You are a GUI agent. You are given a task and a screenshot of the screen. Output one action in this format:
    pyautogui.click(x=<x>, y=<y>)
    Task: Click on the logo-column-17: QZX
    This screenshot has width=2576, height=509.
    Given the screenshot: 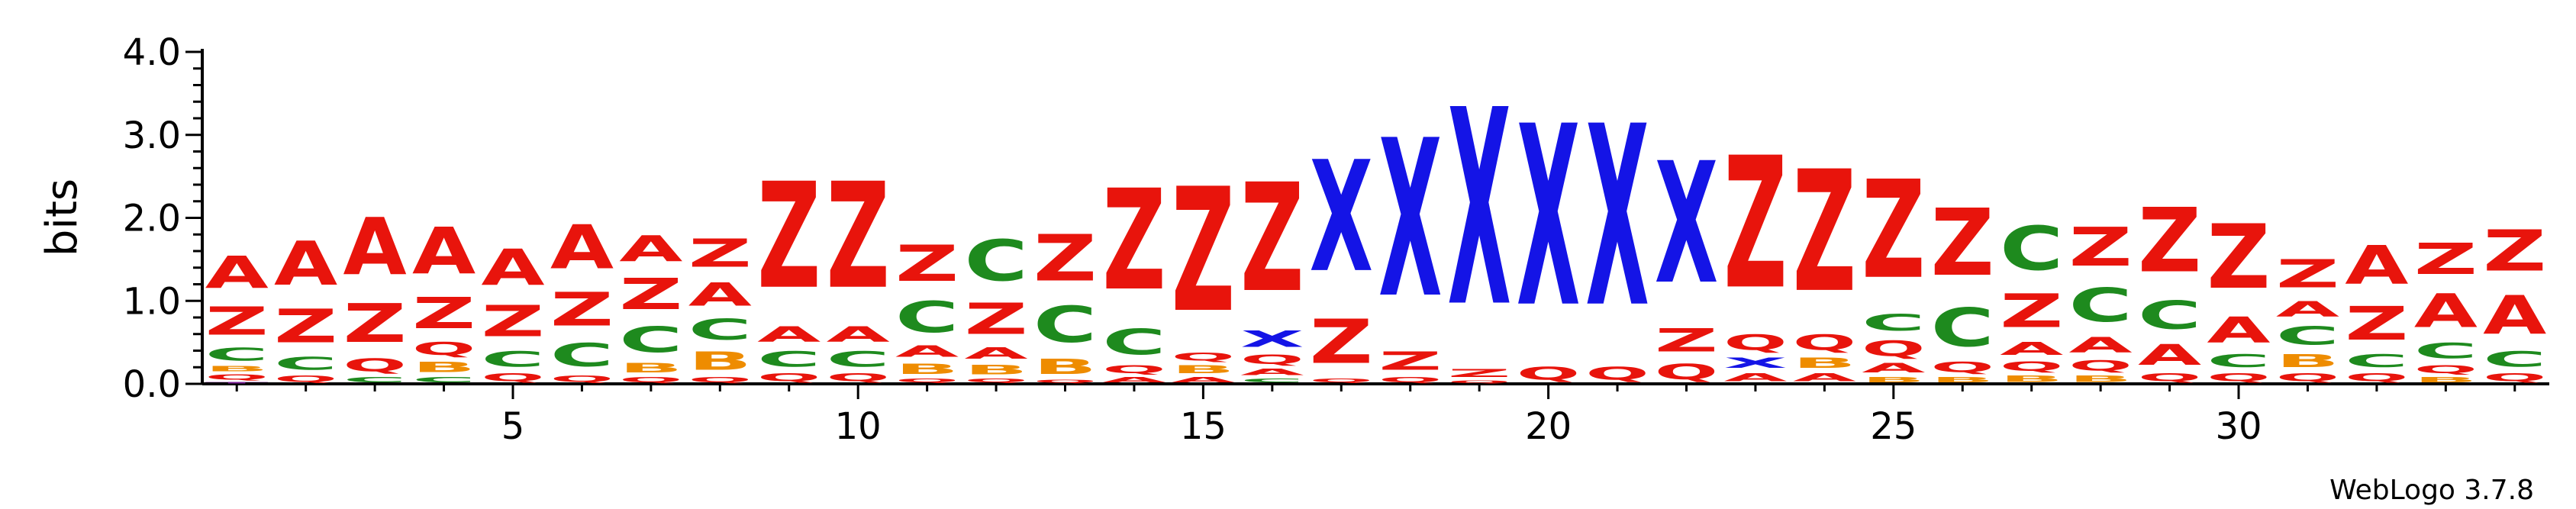 What is the action you would take?
    pyautogui.click(x=1341, y=256)
    